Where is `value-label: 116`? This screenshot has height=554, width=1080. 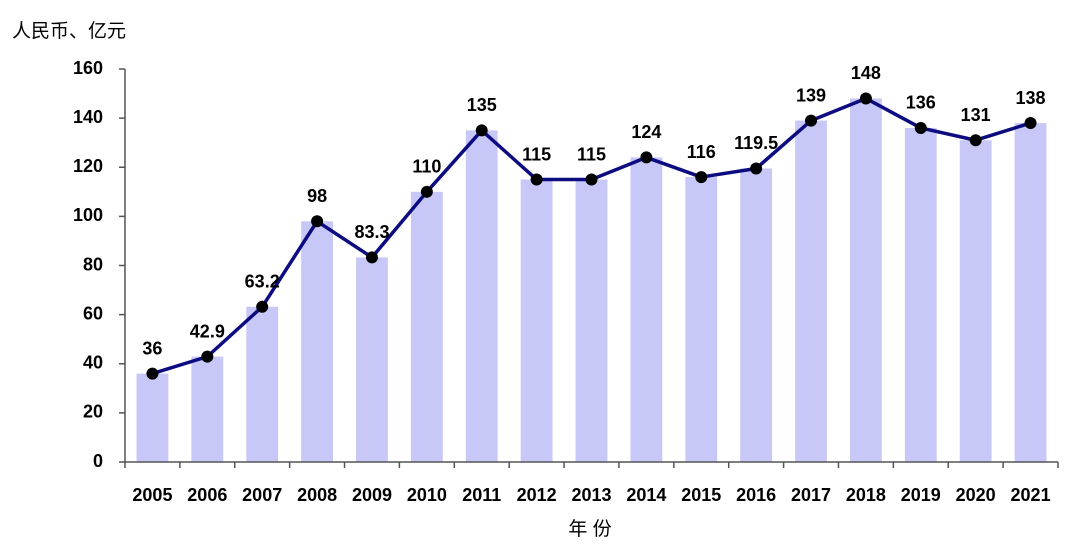
value-label: 116 is located at coordinates (701, 152).